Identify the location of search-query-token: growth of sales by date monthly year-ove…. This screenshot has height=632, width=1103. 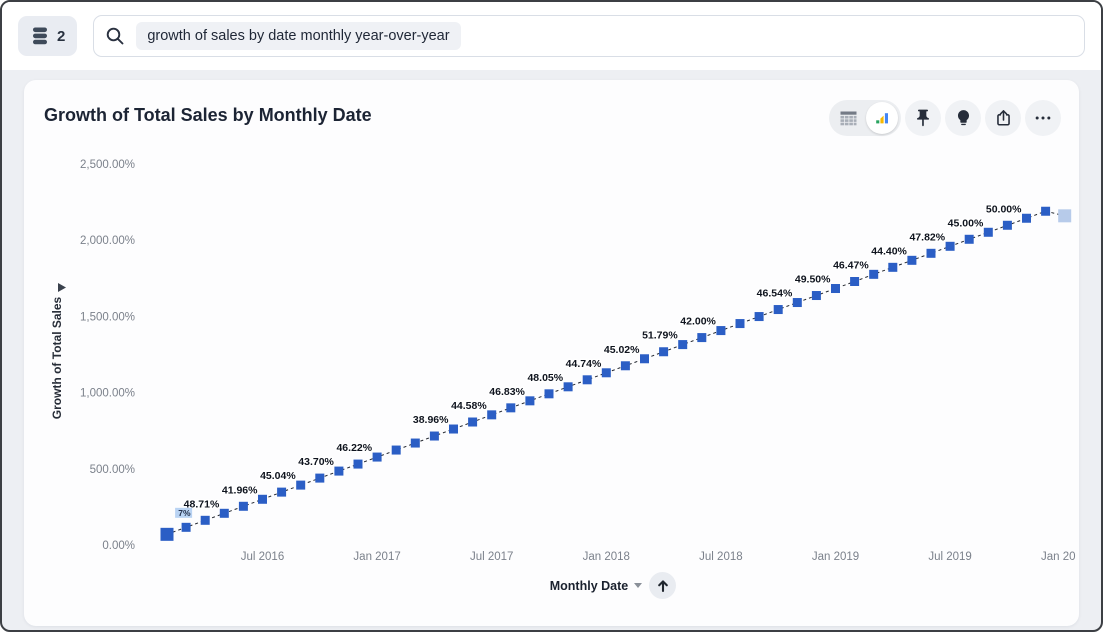
(298, 36).